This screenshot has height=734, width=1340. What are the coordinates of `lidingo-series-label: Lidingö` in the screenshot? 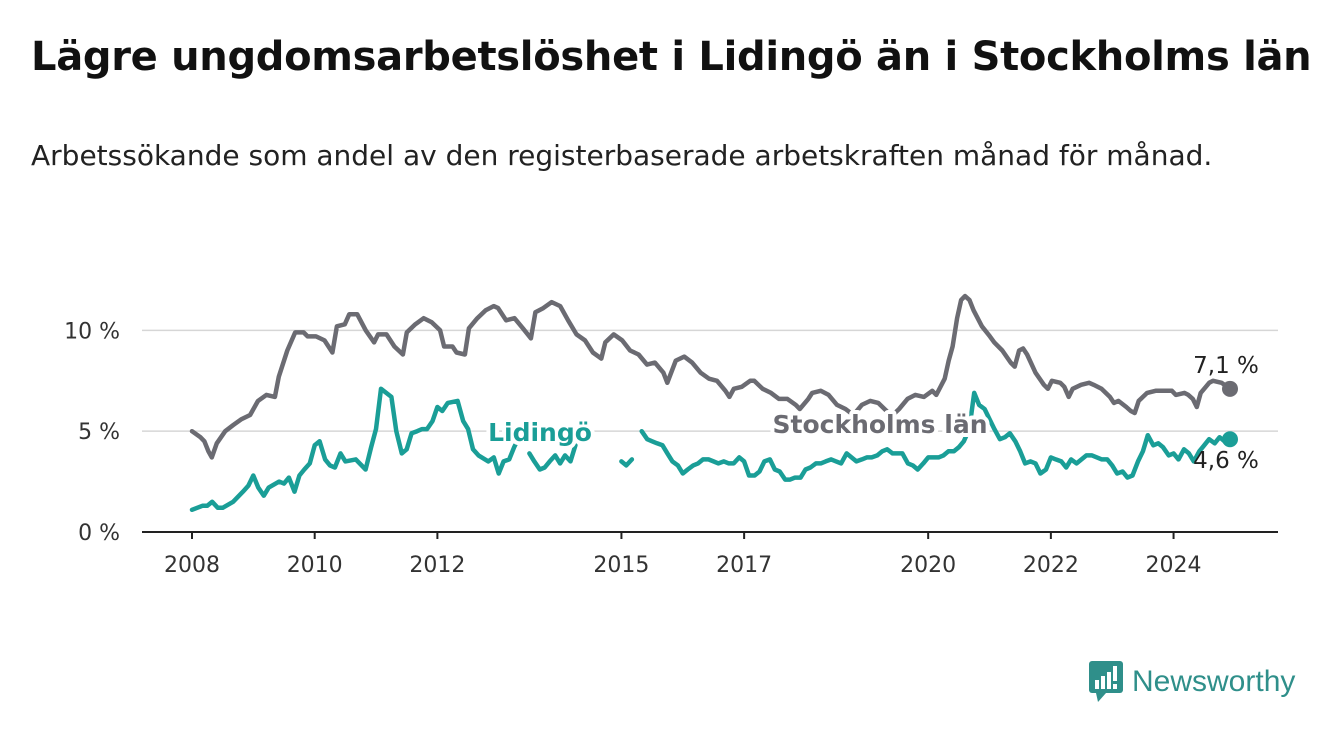 It's located at (540, 432).